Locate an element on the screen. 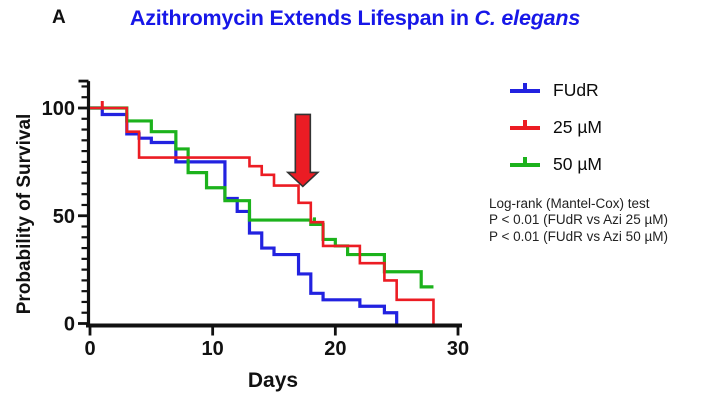 The width and height of the screenshot is (710, 401). legend-item-fudr: FUdR is located at coordinates (556, 90).